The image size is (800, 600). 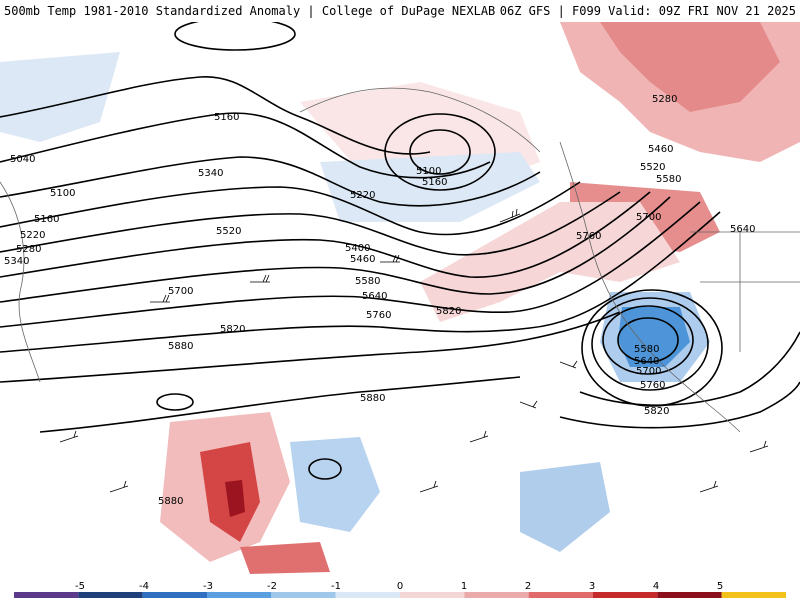 I want to click on contour-small-high, so click(x=175, y=402).